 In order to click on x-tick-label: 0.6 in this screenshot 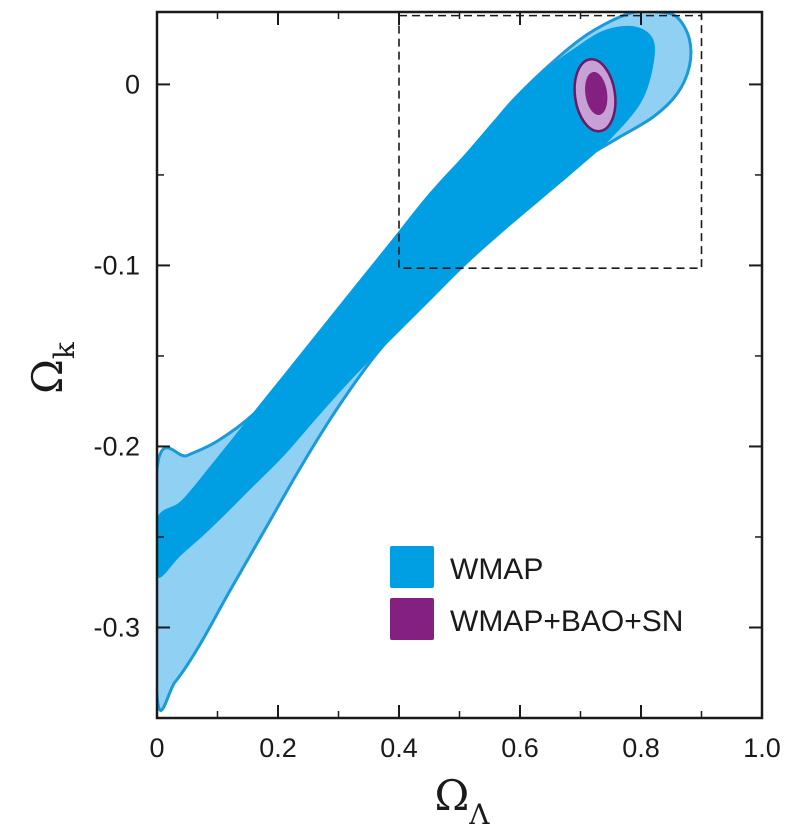, I will do `click(520, 748)`.